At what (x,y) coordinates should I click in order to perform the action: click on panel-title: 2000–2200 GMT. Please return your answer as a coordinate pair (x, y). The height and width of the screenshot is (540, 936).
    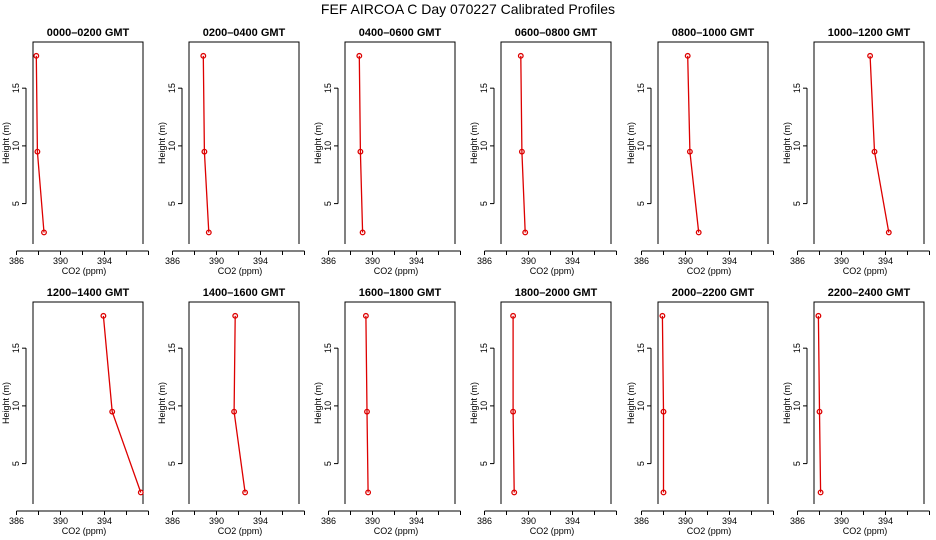
    Looking at the image, I should click on (713, 293).